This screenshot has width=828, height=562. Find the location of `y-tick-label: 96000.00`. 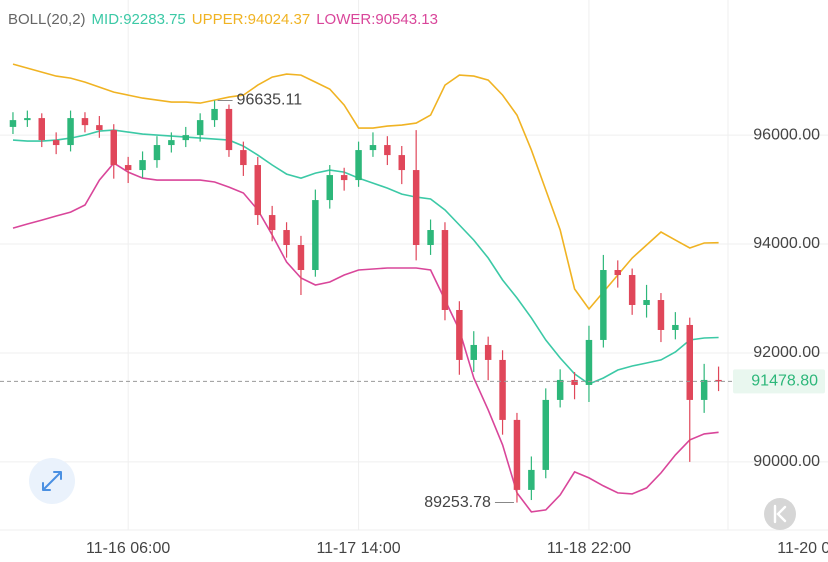

y-tick-label: 96000.00 is located at coordinates (786, 134).